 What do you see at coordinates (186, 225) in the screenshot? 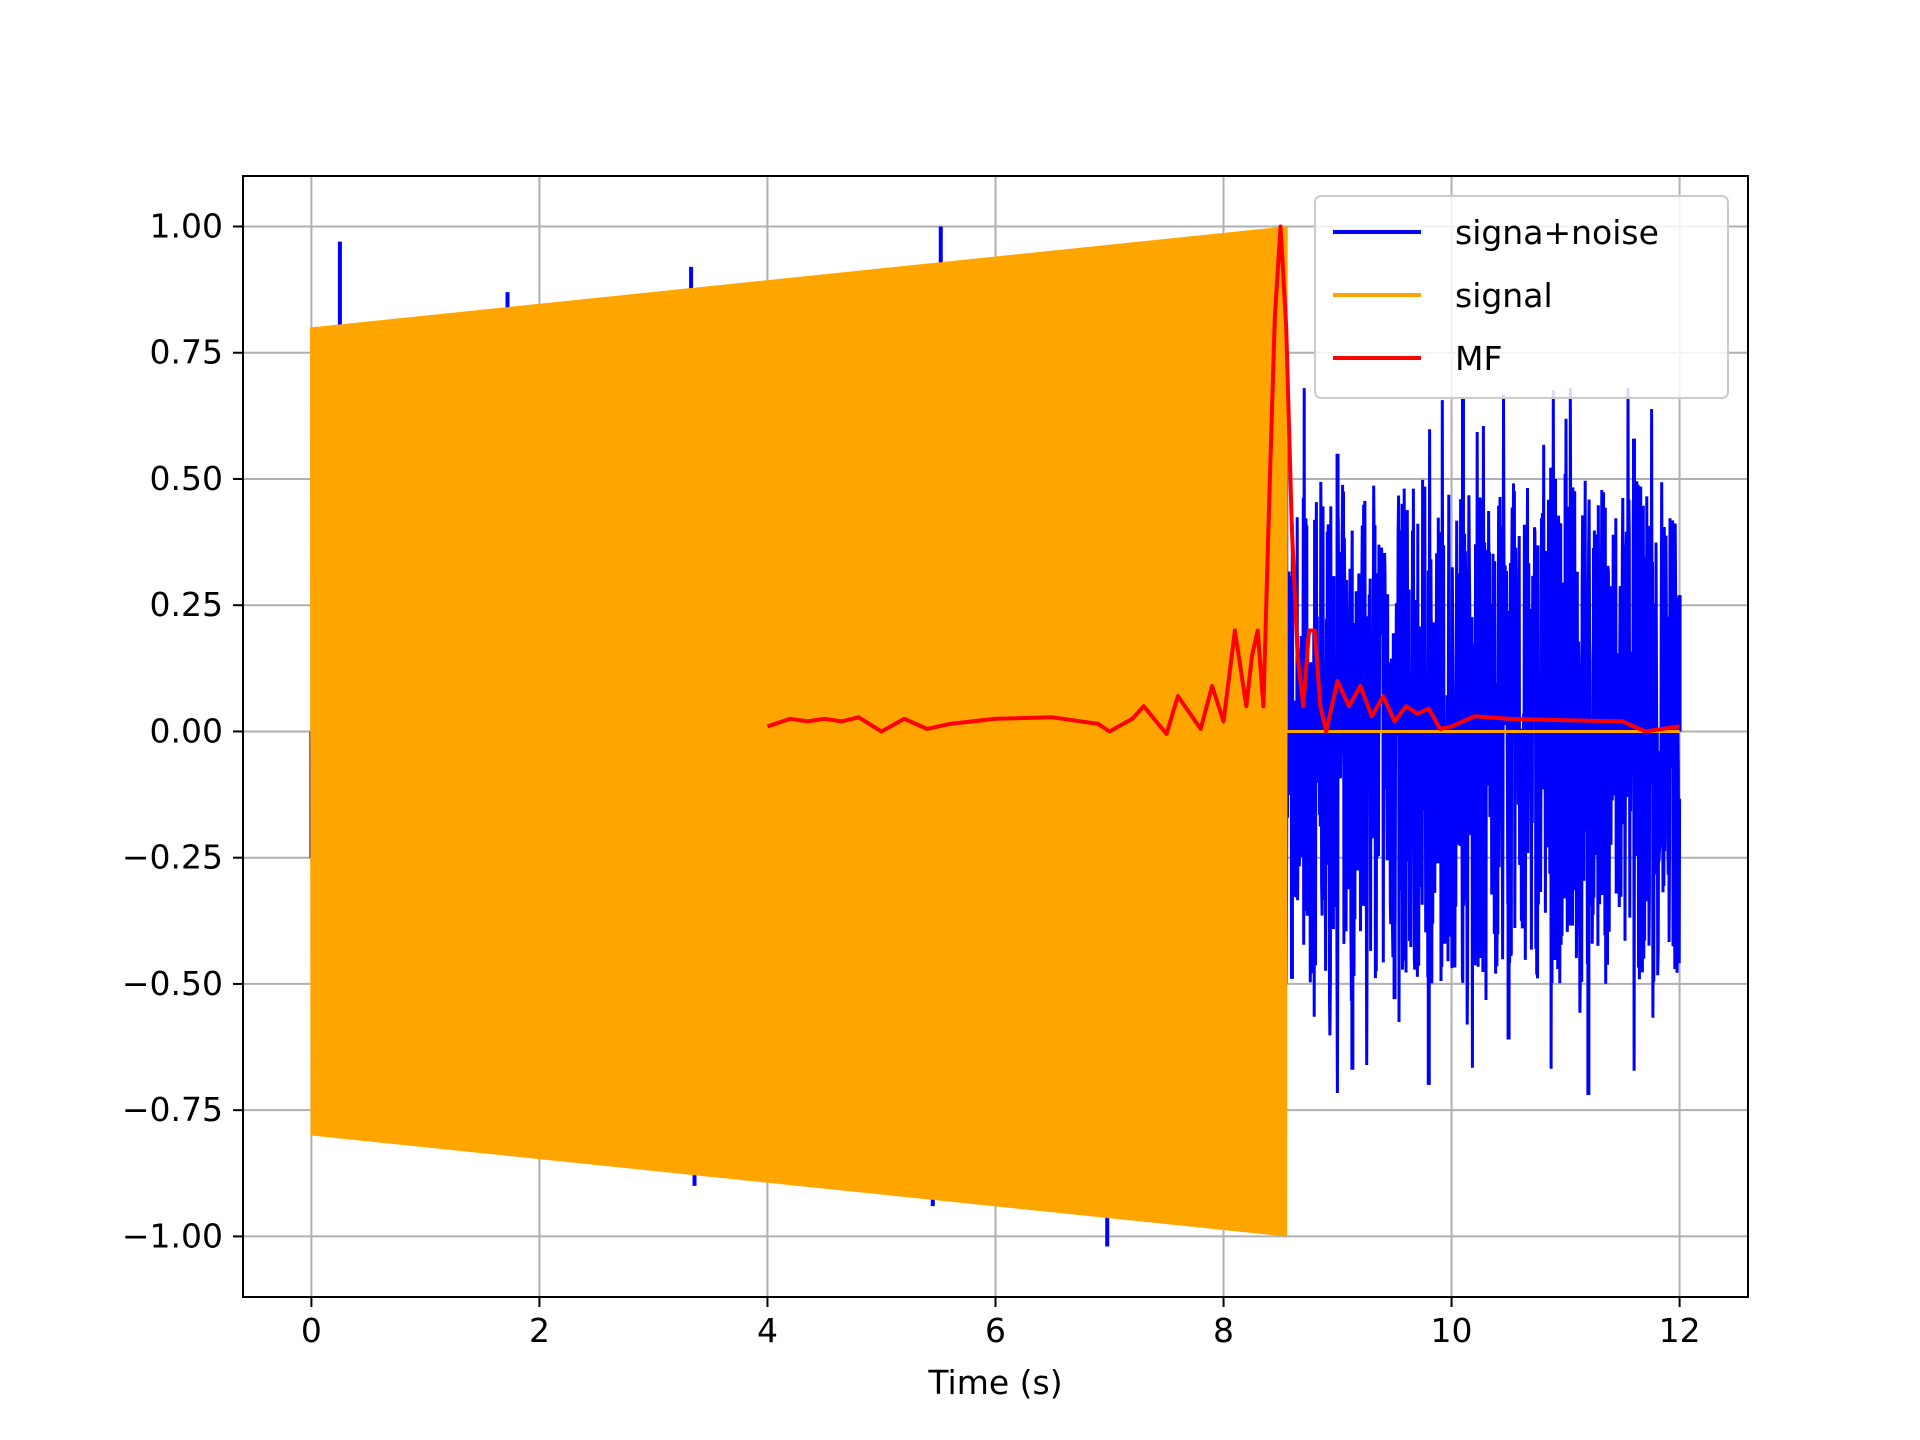
I see `y-tick-label: 1.00` at bounding box center [186, 225].